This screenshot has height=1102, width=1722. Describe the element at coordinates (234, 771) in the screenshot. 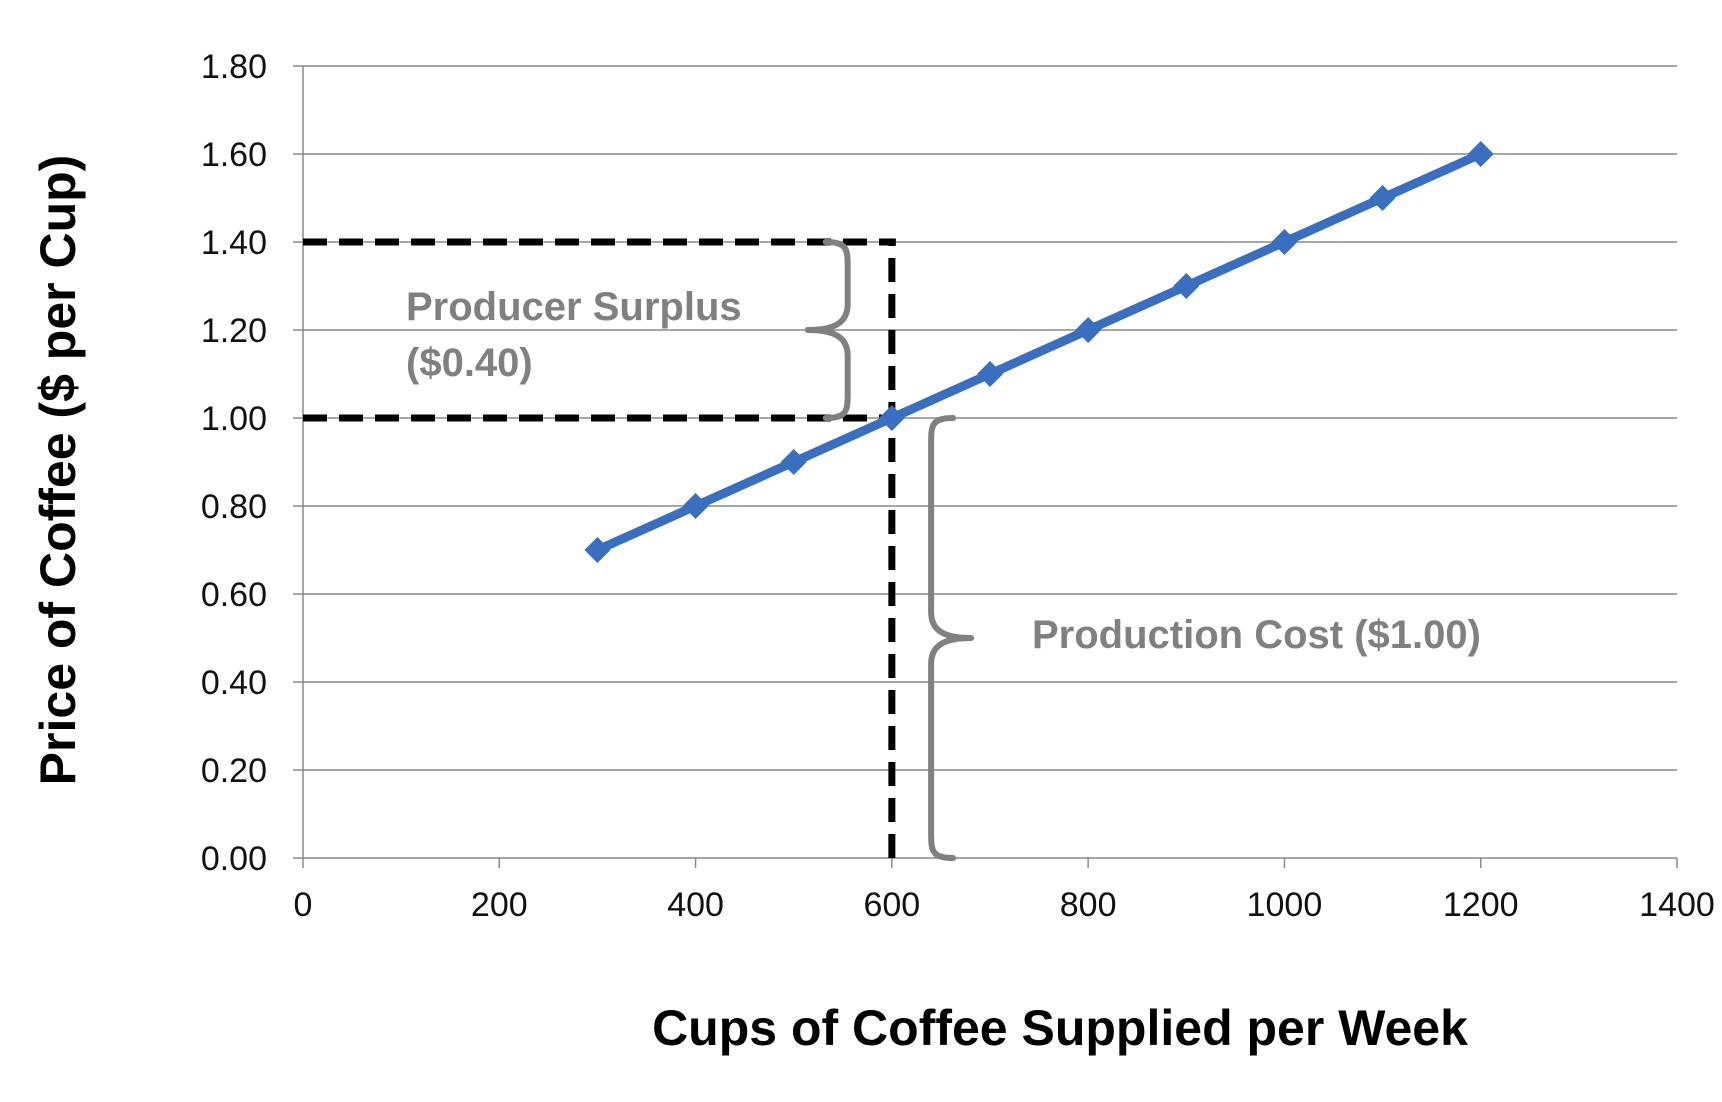

I see `y-tick-label: 0.20` at that location.